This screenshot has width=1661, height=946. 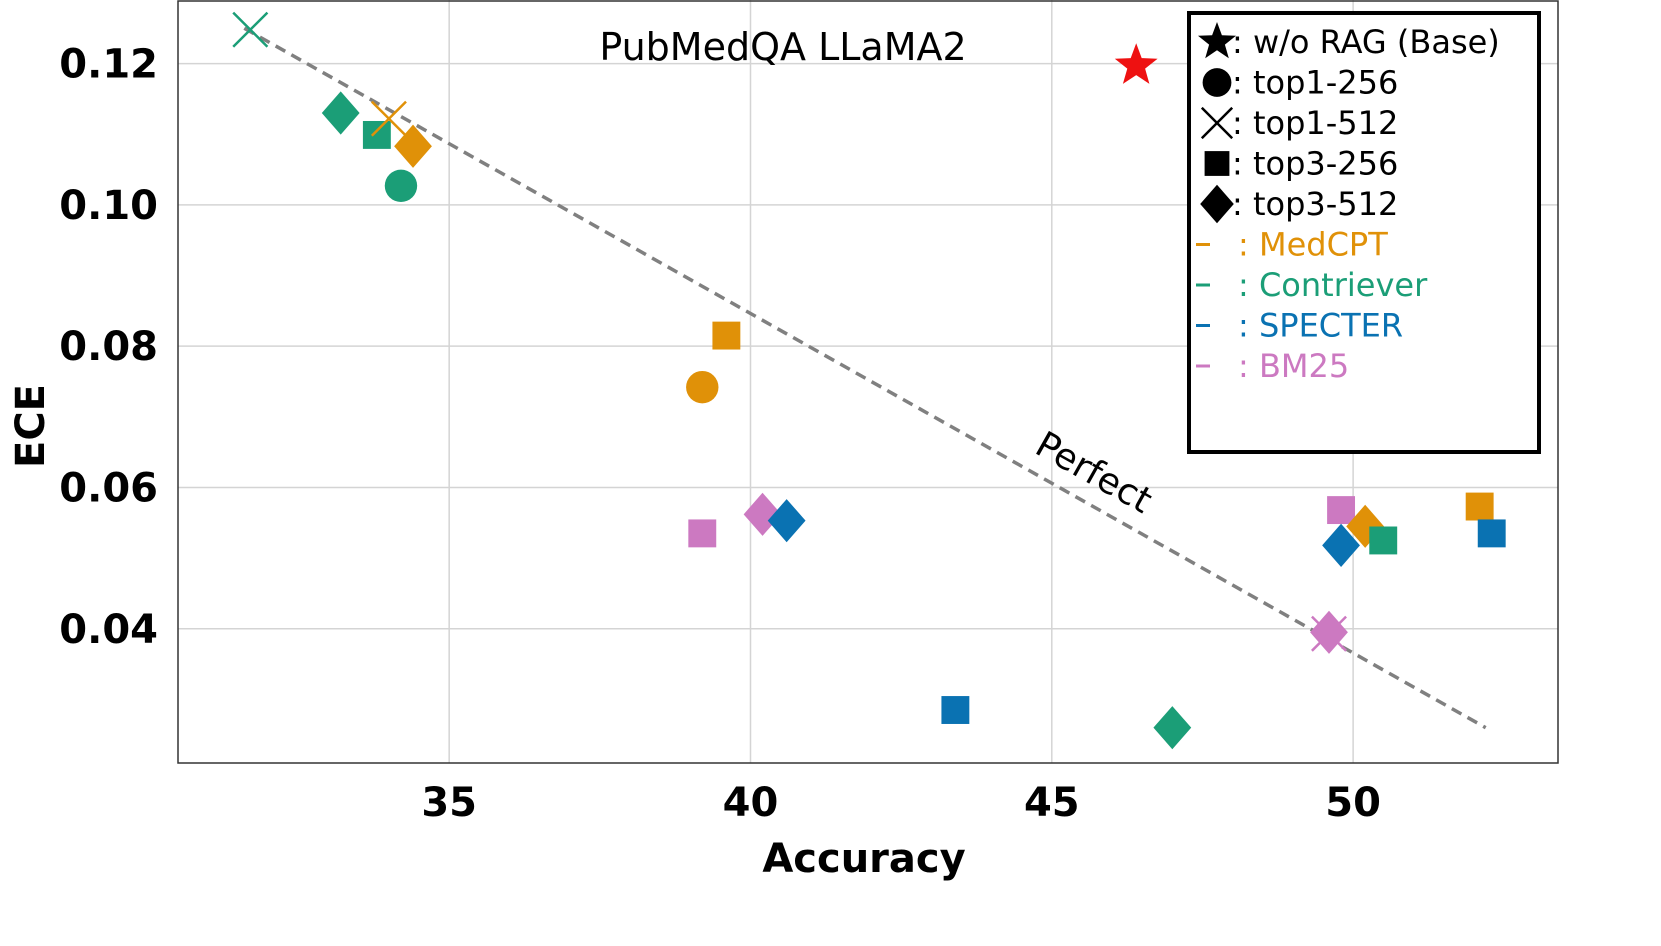 I want to click on legend-label: : Contriever, so click(x=1333, y=285).